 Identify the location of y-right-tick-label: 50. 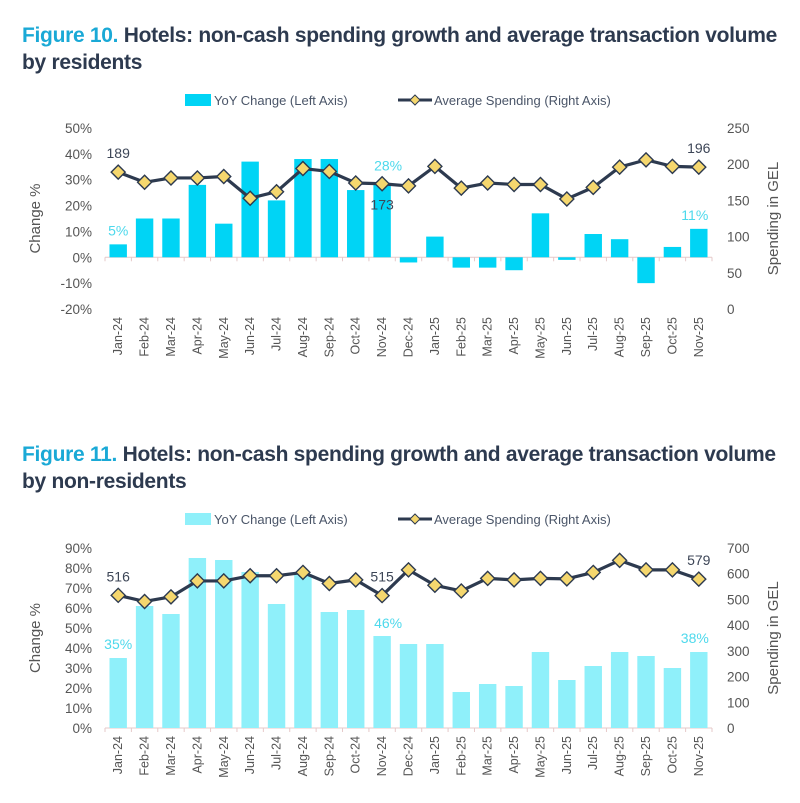
(734, 273).